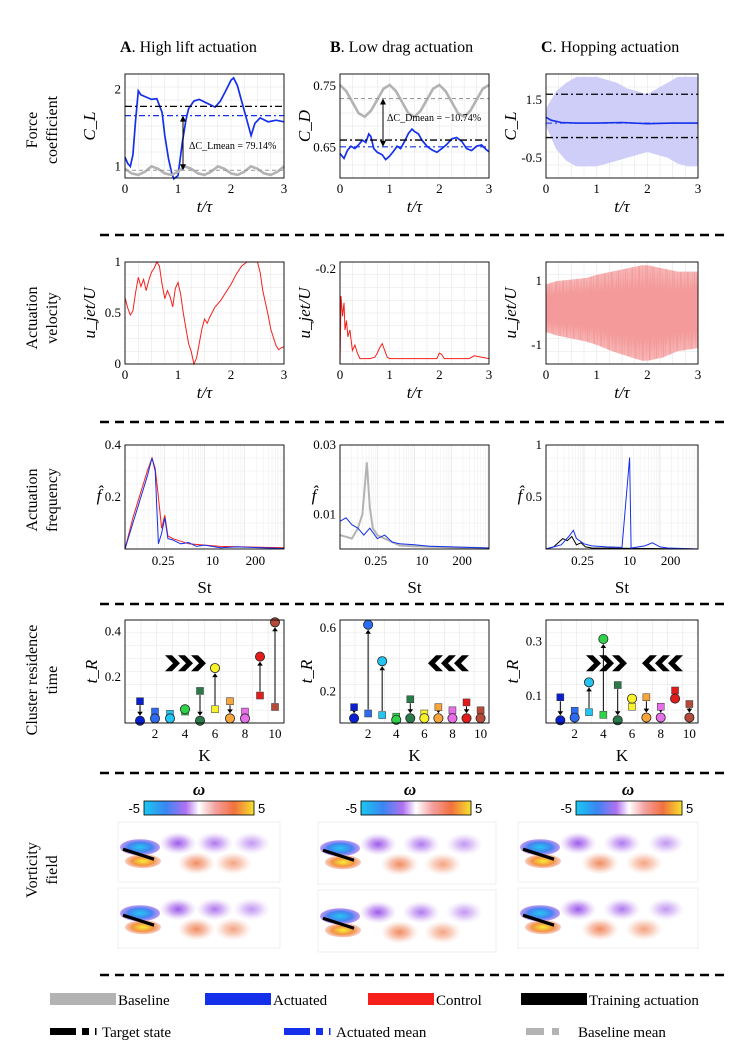 This screenshot has width=748, height=1057. Describe the element at coordinates (330, 1031) in the screenshot. I see `legend-swatch` at that location.